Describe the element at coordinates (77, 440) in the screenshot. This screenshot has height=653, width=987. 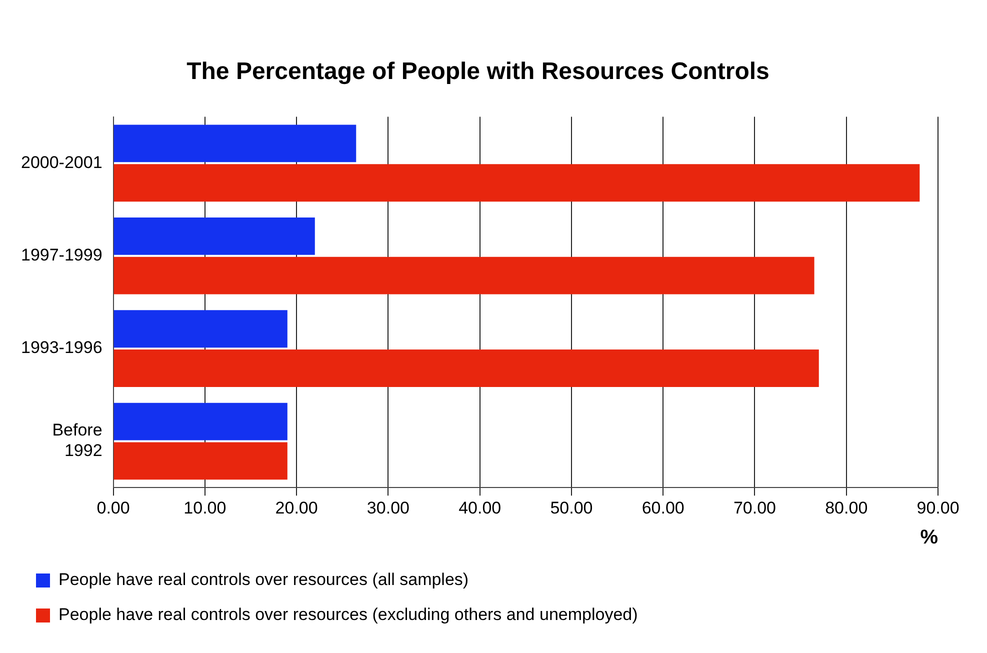
I see `y-tick-label: Before 1992` at that location.